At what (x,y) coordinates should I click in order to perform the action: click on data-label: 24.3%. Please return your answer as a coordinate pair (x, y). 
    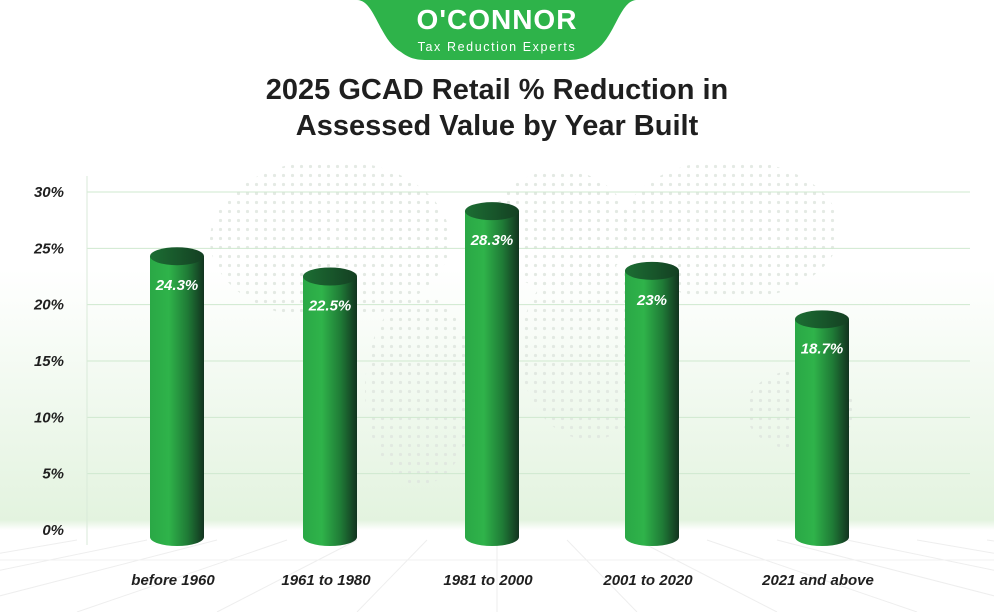
    Looking at the image, I should click on (177, 285).